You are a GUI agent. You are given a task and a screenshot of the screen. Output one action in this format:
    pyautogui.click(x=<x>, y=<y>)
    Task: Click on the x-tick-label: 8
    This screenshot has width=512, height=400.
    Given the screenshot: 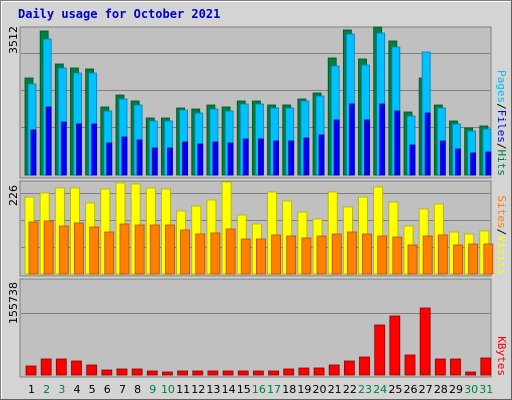 What is the action you would take?
    pyautogui.click(x=137, y=389)
    